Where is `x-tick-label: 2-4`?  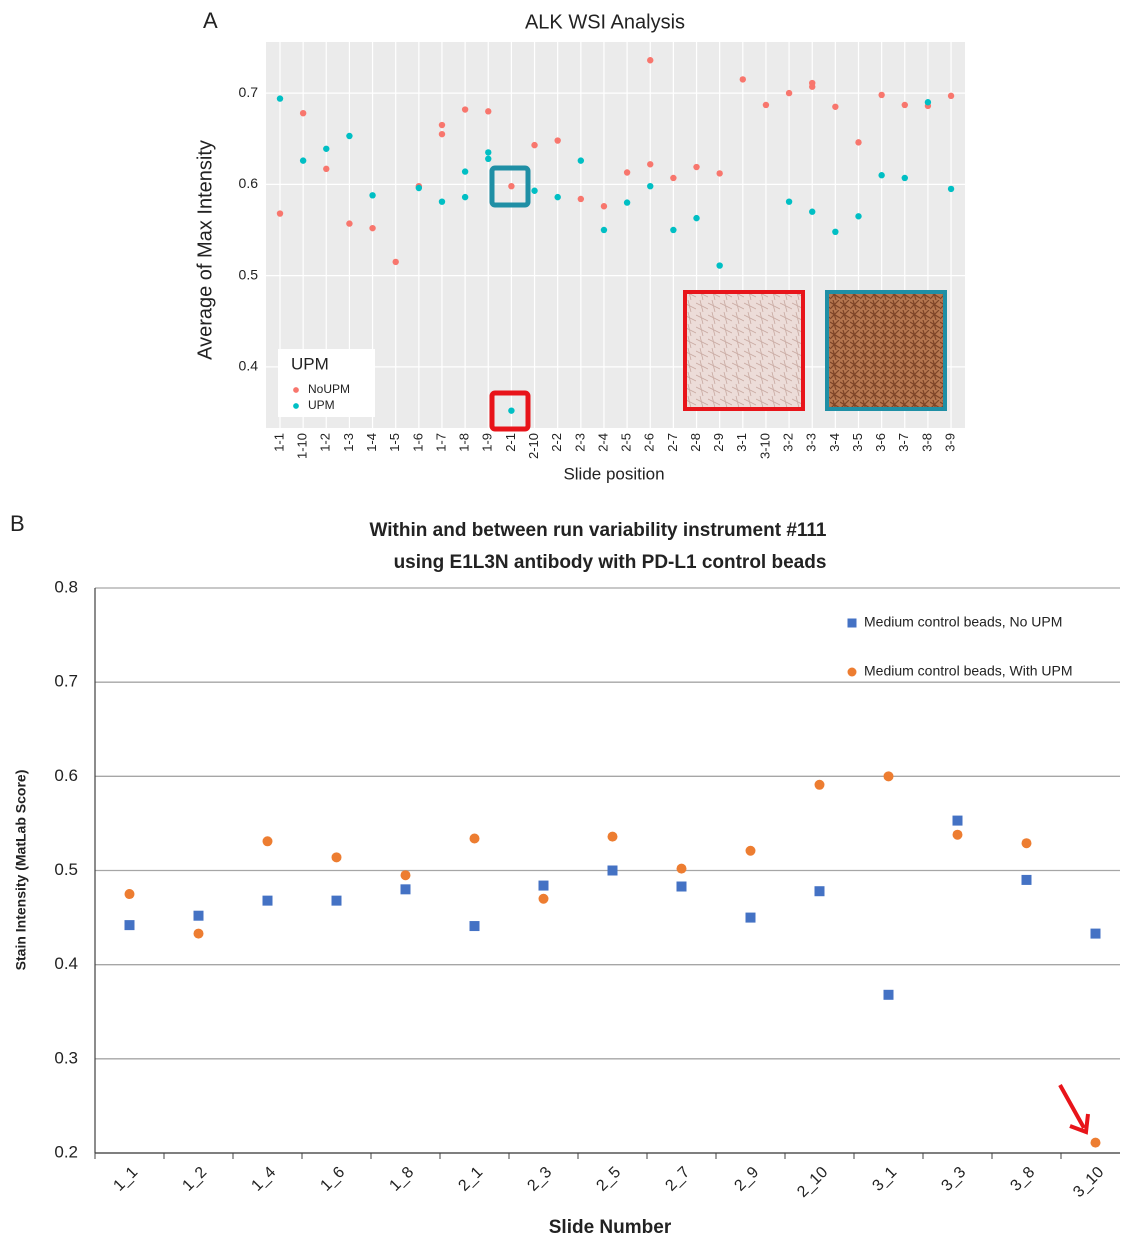
x-tick-label: 2-4 is located at coordinates (602, 442).